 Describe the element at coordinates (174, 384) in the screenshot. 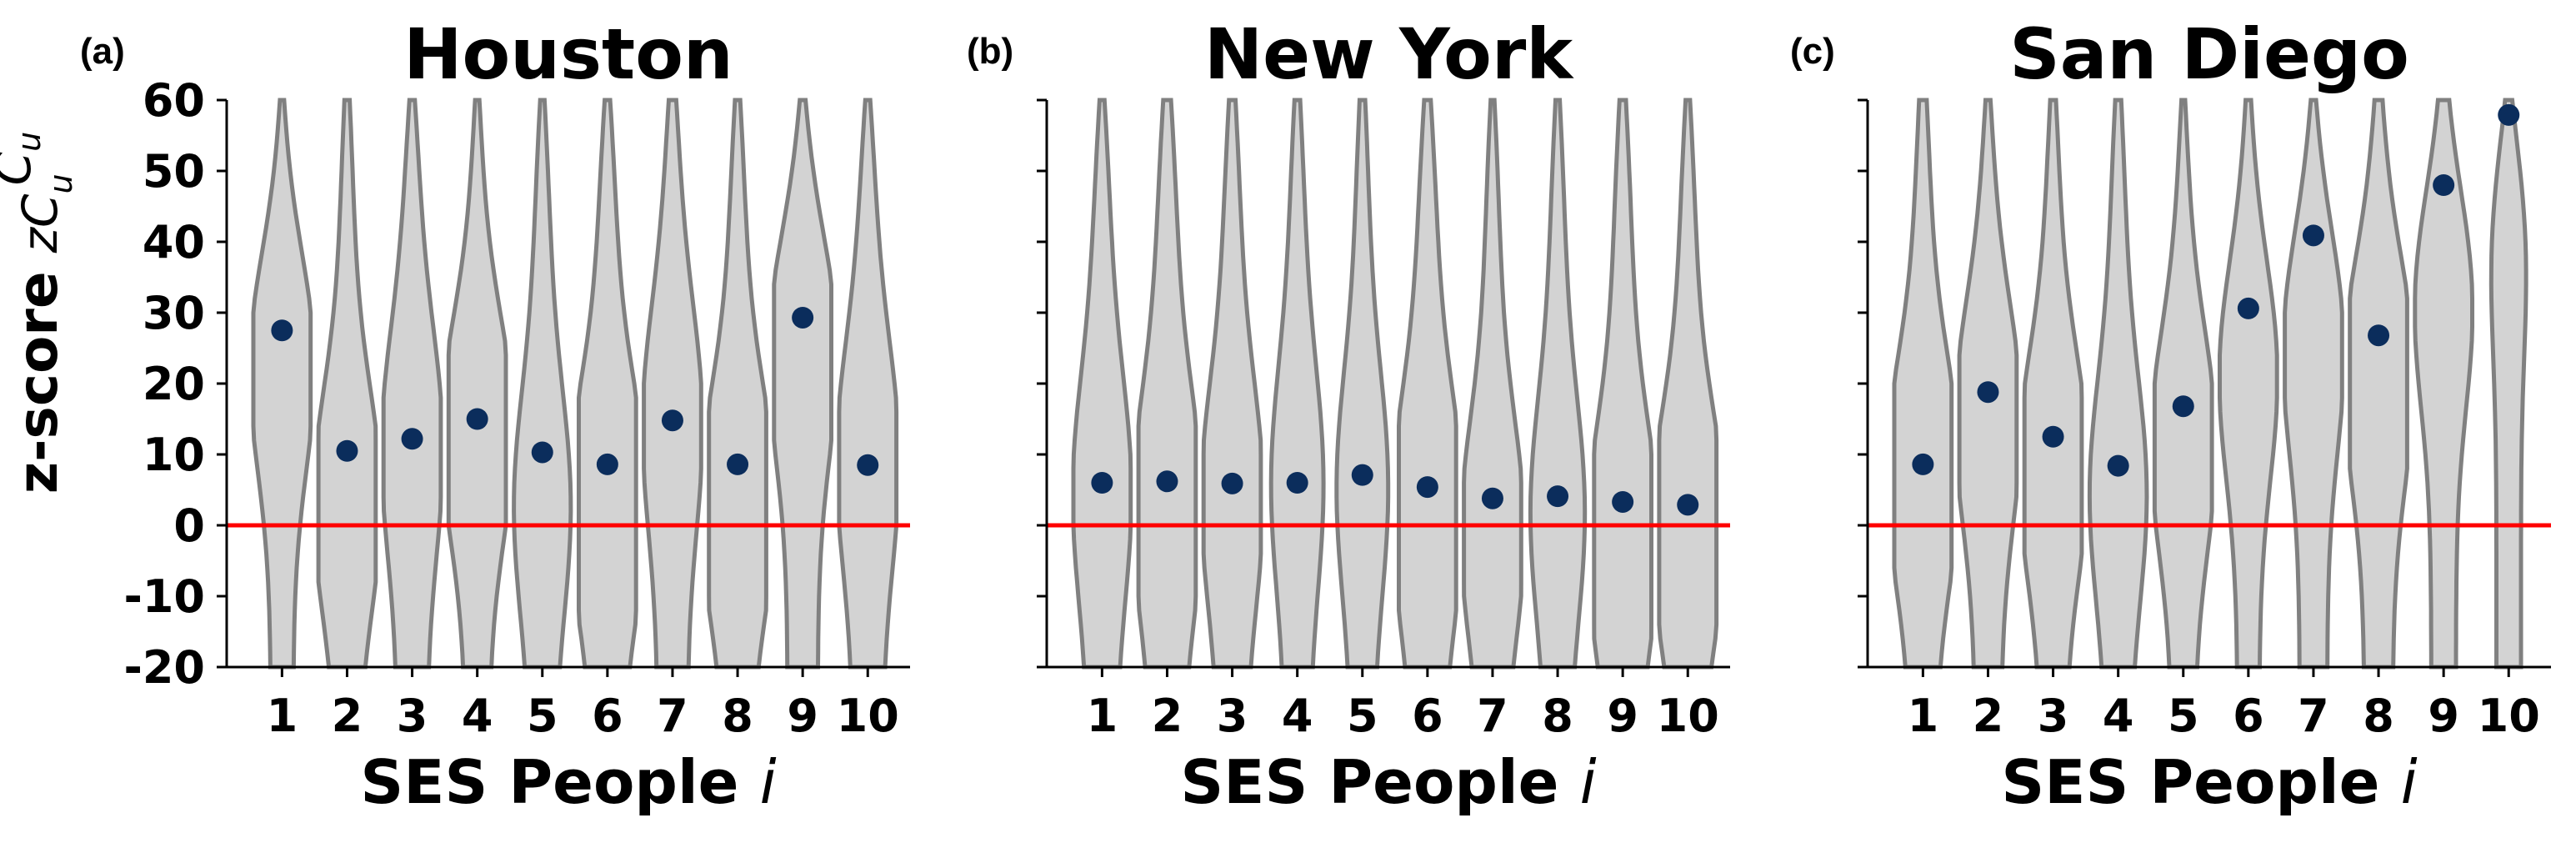

I see `y-tick-label: 20` at that location.